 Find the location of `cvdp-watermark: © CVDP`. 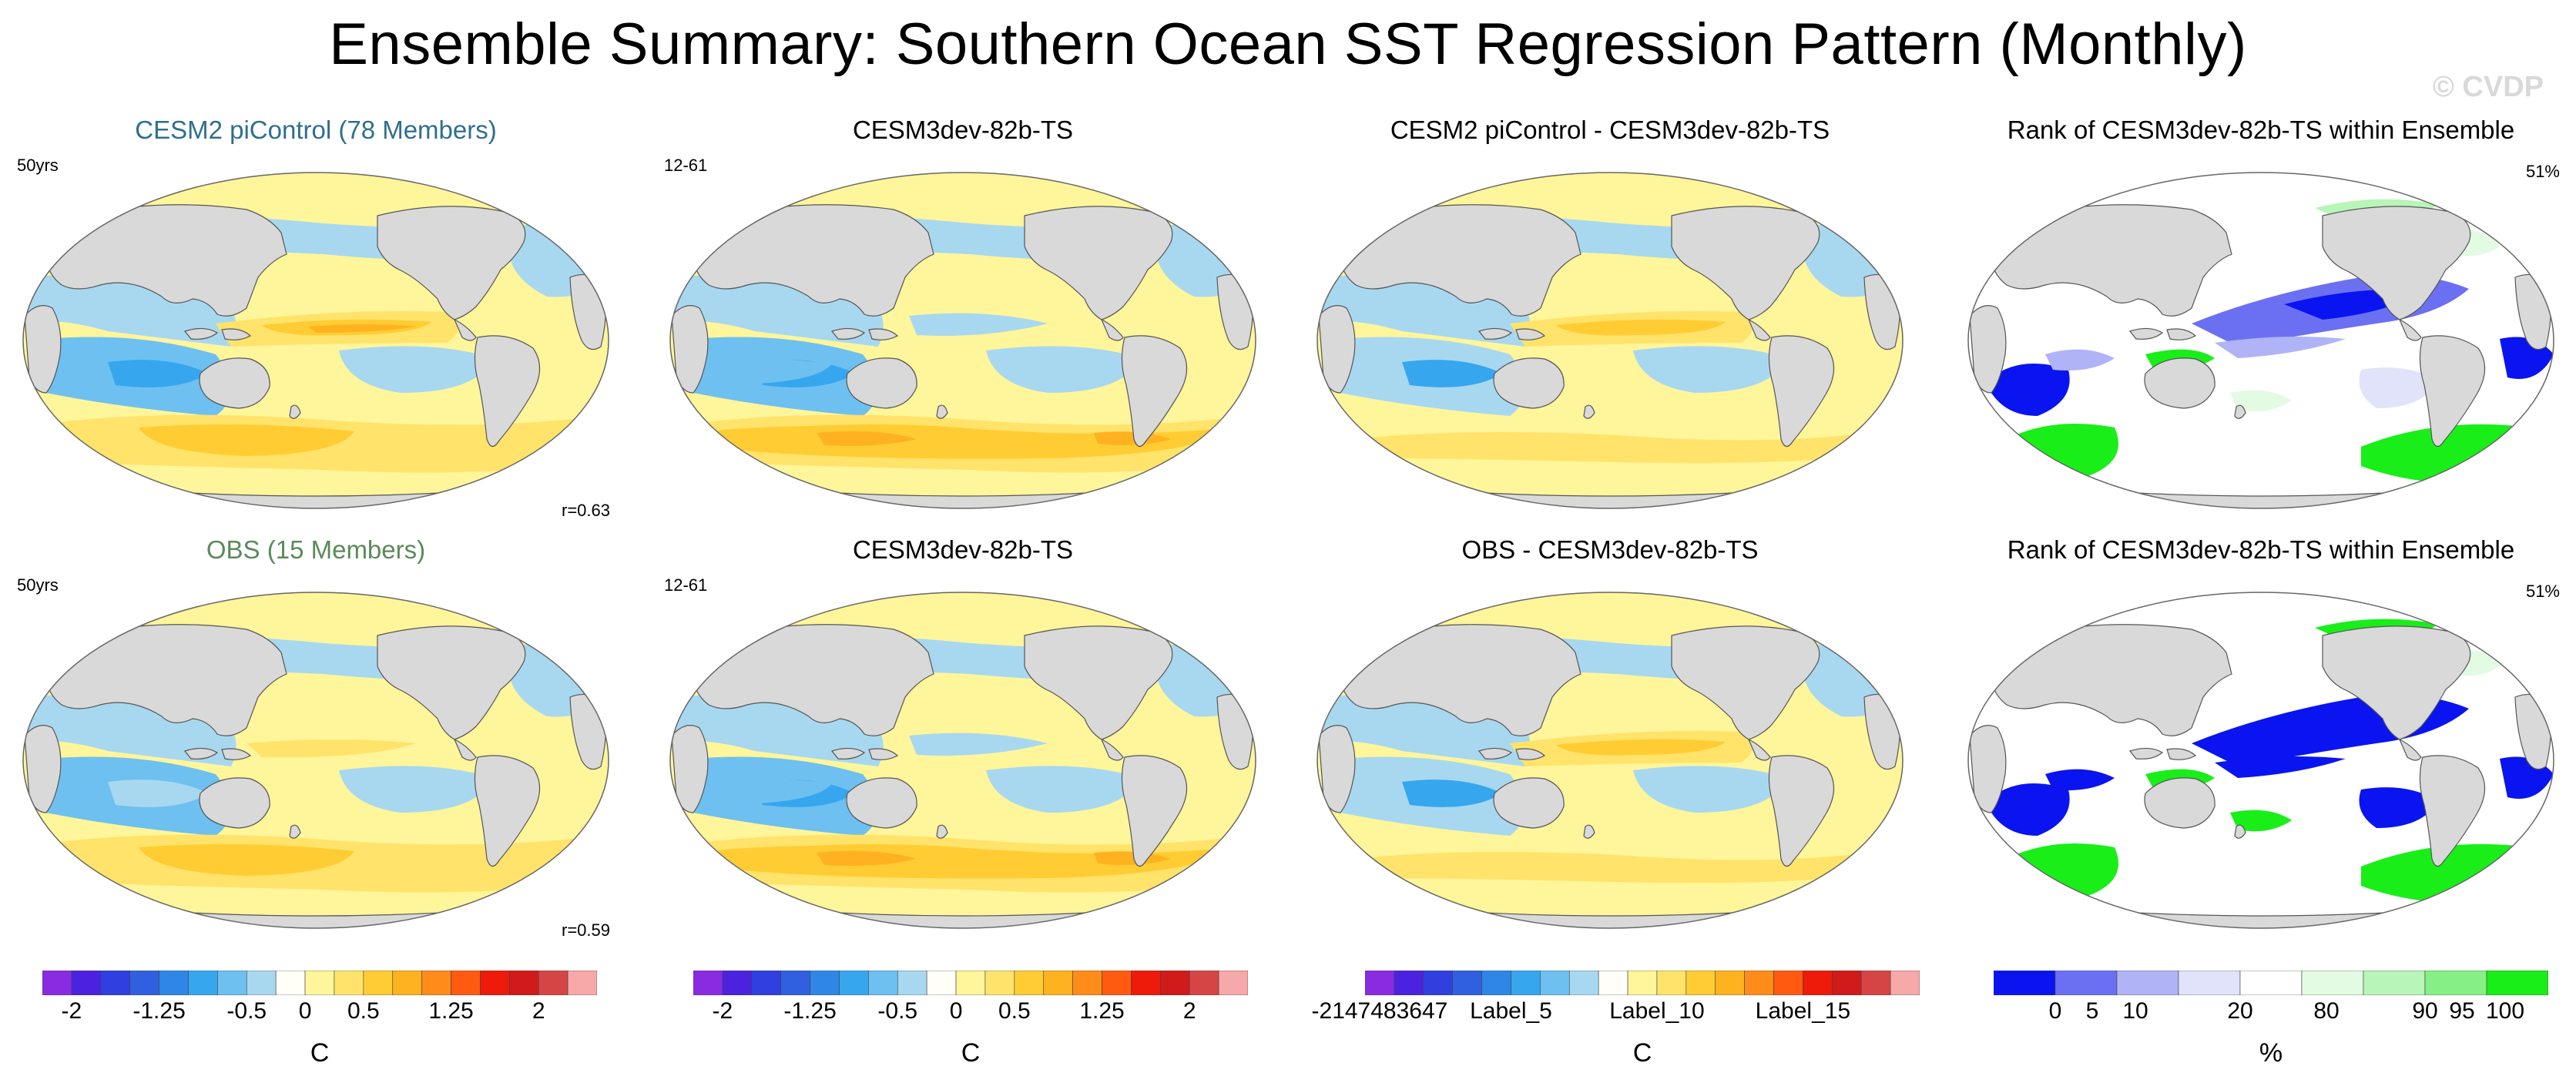

cvdp-watermark: © CVDP is located at coordinates (2488, 87).